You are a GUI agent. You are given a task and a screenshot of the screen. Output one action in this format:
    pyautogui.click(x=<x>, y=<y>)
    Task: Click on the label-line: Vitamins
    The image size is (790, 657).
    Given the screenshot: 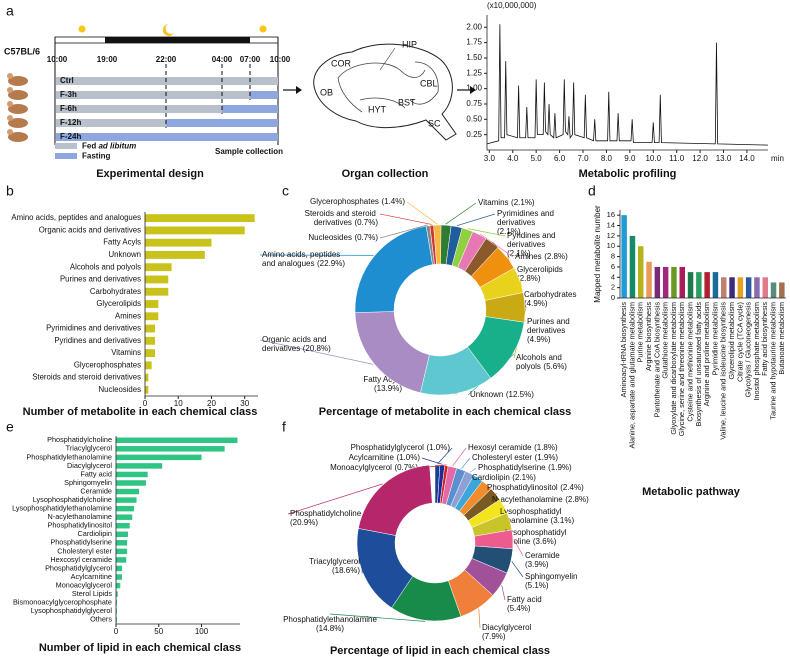 What is the action you would take?
    pyautogui.click(x=493, y=202)
    